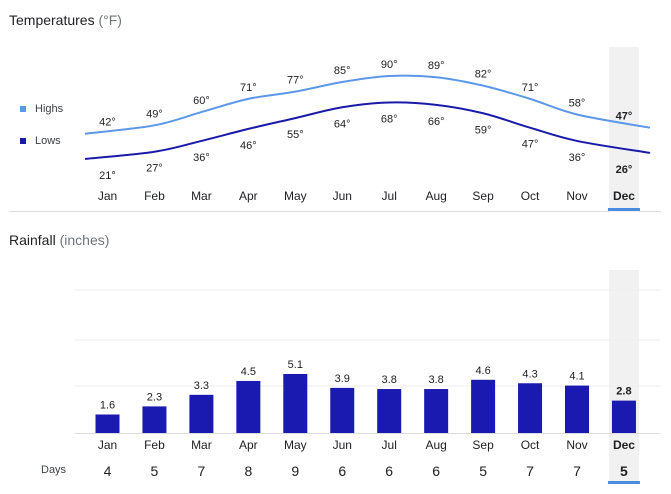 This screenshot has width=671, height=494. Describe the element at coordinates (483, 75) in the screenshot. I see `highs-label-sep: 82°` at that location.